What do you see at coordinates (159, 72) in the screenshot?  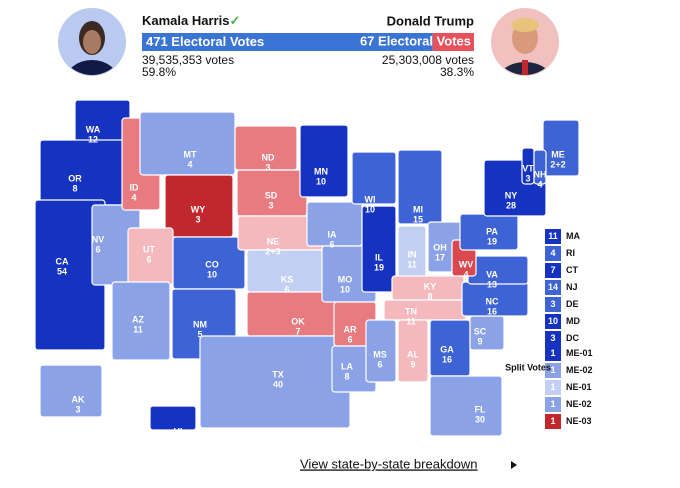 I see `vote-percent: 59.8%` at bounding box center [159, 72].